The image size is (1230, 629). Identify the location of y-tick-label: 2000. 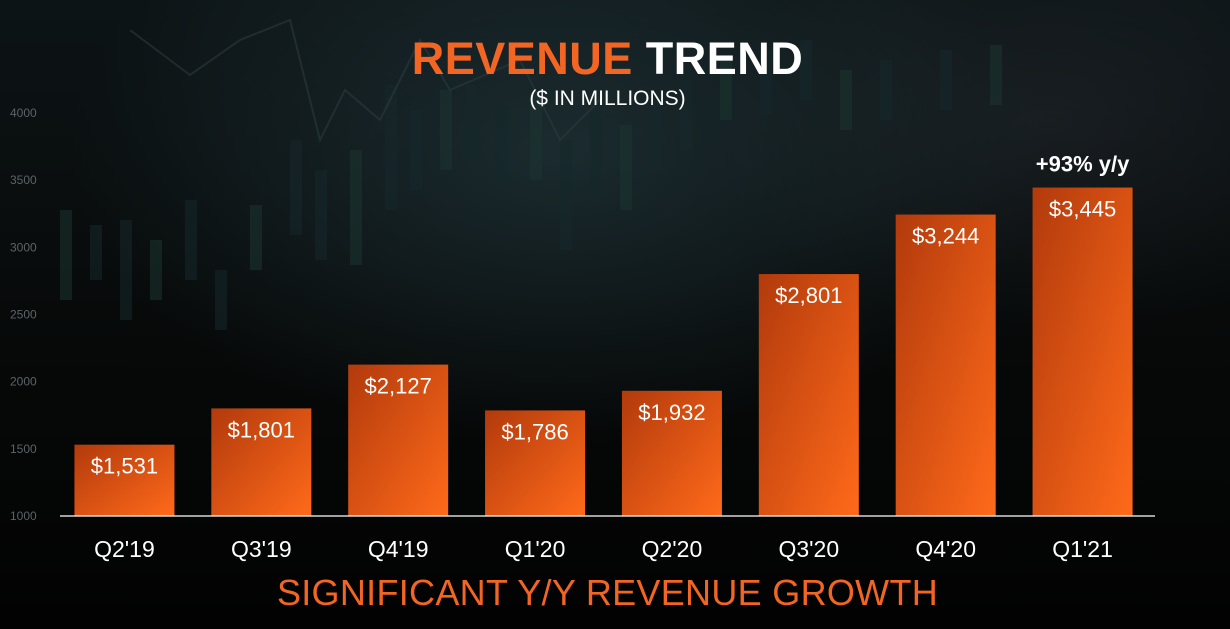
(23, 382).